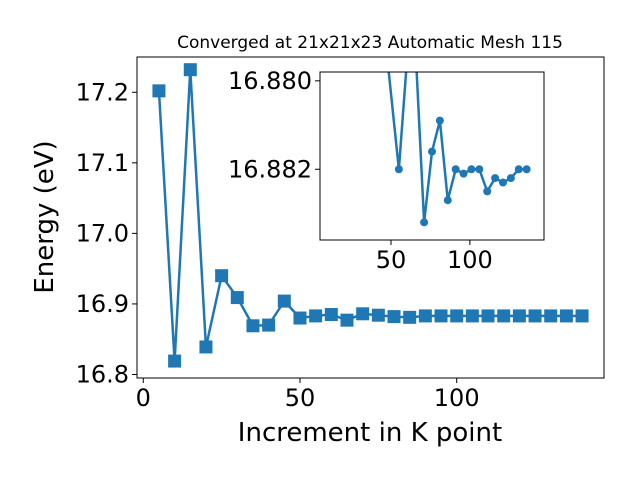  I want to click on main-x-tick-label: 100, so click(457, 398).